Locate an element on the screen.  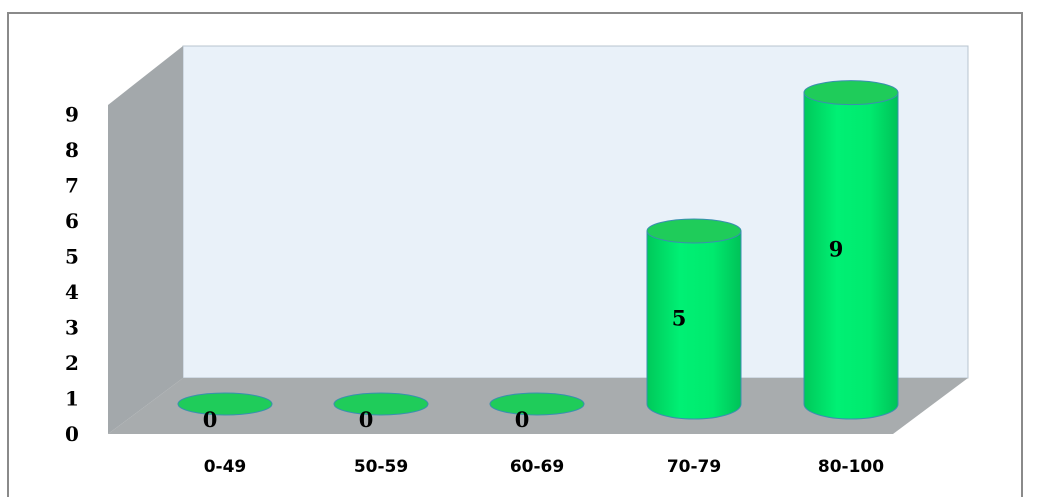
x-tick-label: 60-69 is located at coordinates (537, 467).